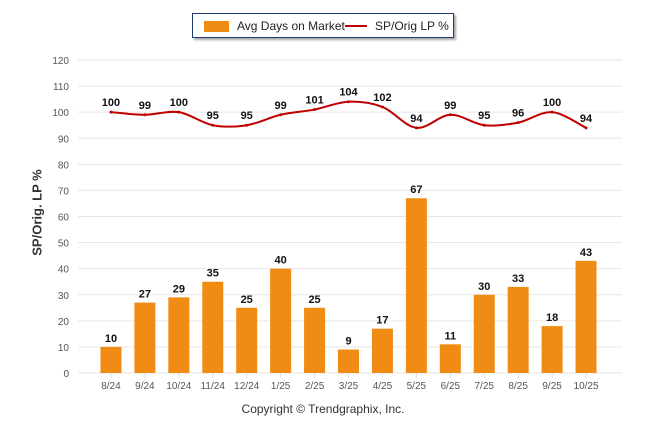 The image size is (646, 434). What do you see at coordinates (314, 101) in the screenshot?
I see `line-value-label: 101` at bounding box center [314, 101].